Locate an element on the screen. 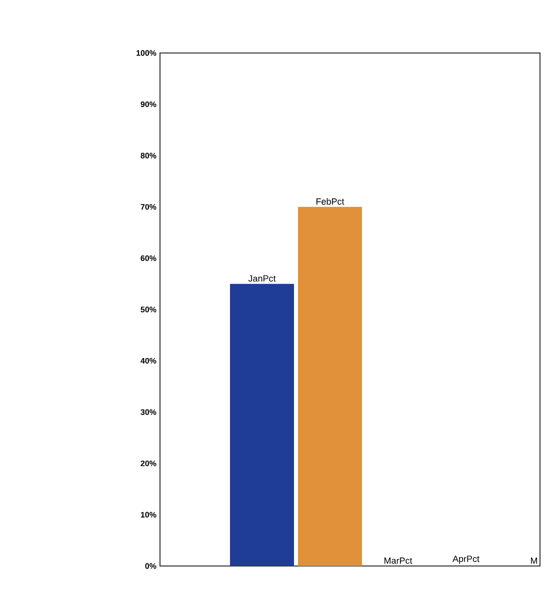 This screenshot has width=544, height=594. y-tick-label: 0% is located at coordinates (150, 566).